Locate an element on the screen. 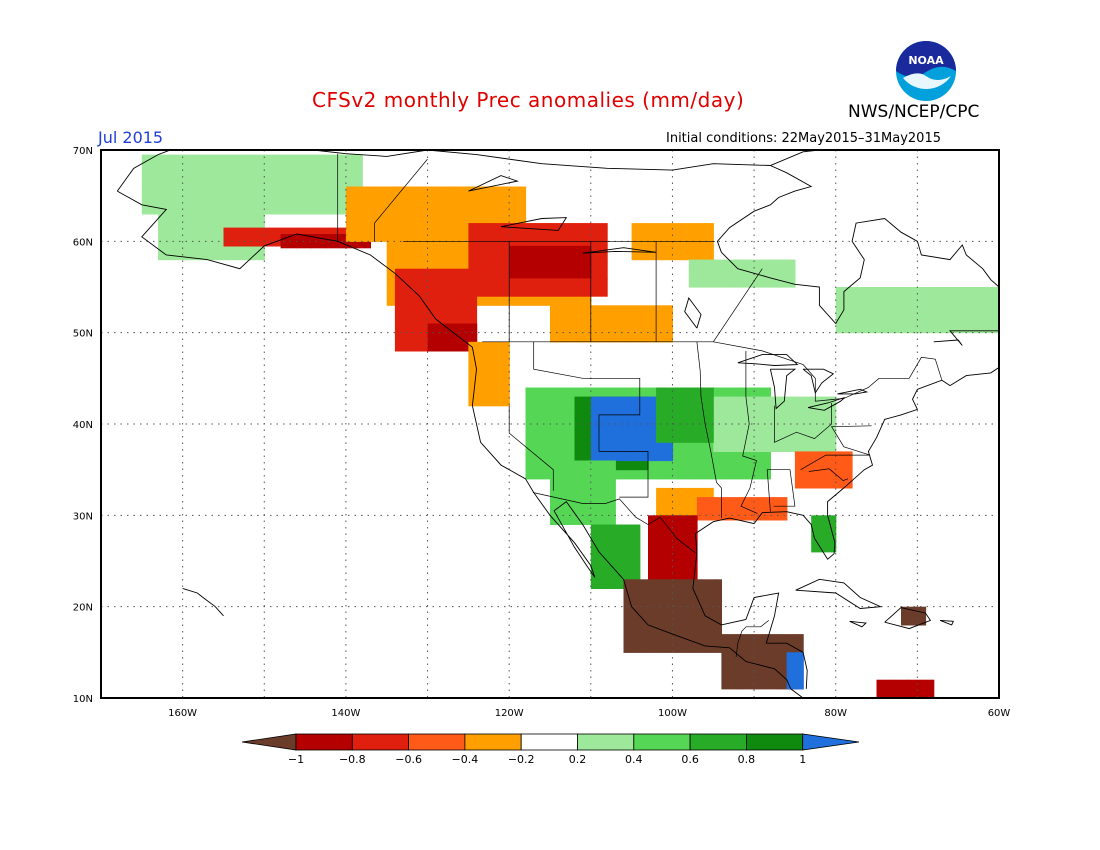 Image resolution: width=1100 pixels, height=850 pixels. anomaly-cell-arizona-wet is located at coordinates (558, 499).